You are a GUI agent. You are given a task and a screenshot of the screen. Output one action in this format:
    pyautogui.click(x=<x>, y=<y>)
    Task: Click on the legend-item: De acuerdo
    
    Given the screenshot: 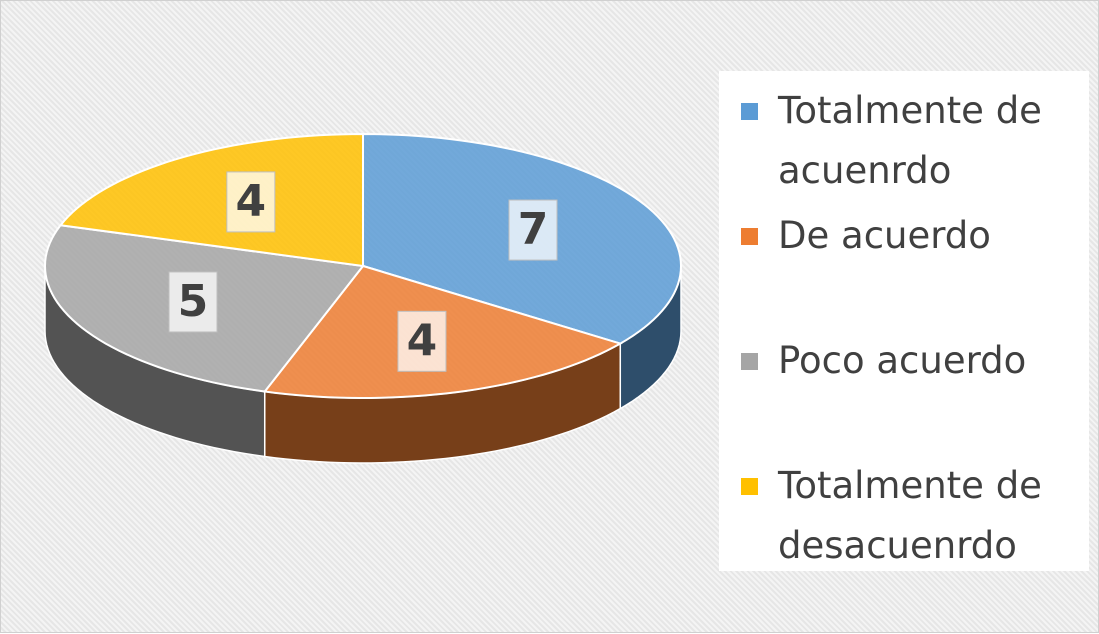 What is the action you would take?
    pyautogui.click(x=913, y=236)
    